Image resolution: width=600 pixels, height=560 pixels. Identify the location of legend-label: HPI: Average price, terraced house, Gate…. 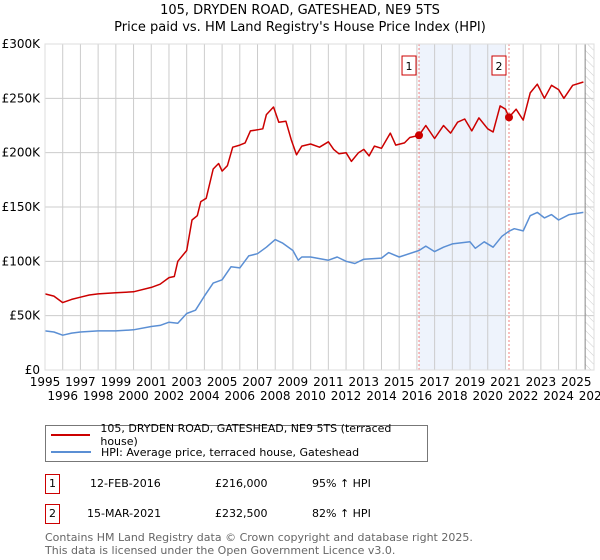
(230, 452).